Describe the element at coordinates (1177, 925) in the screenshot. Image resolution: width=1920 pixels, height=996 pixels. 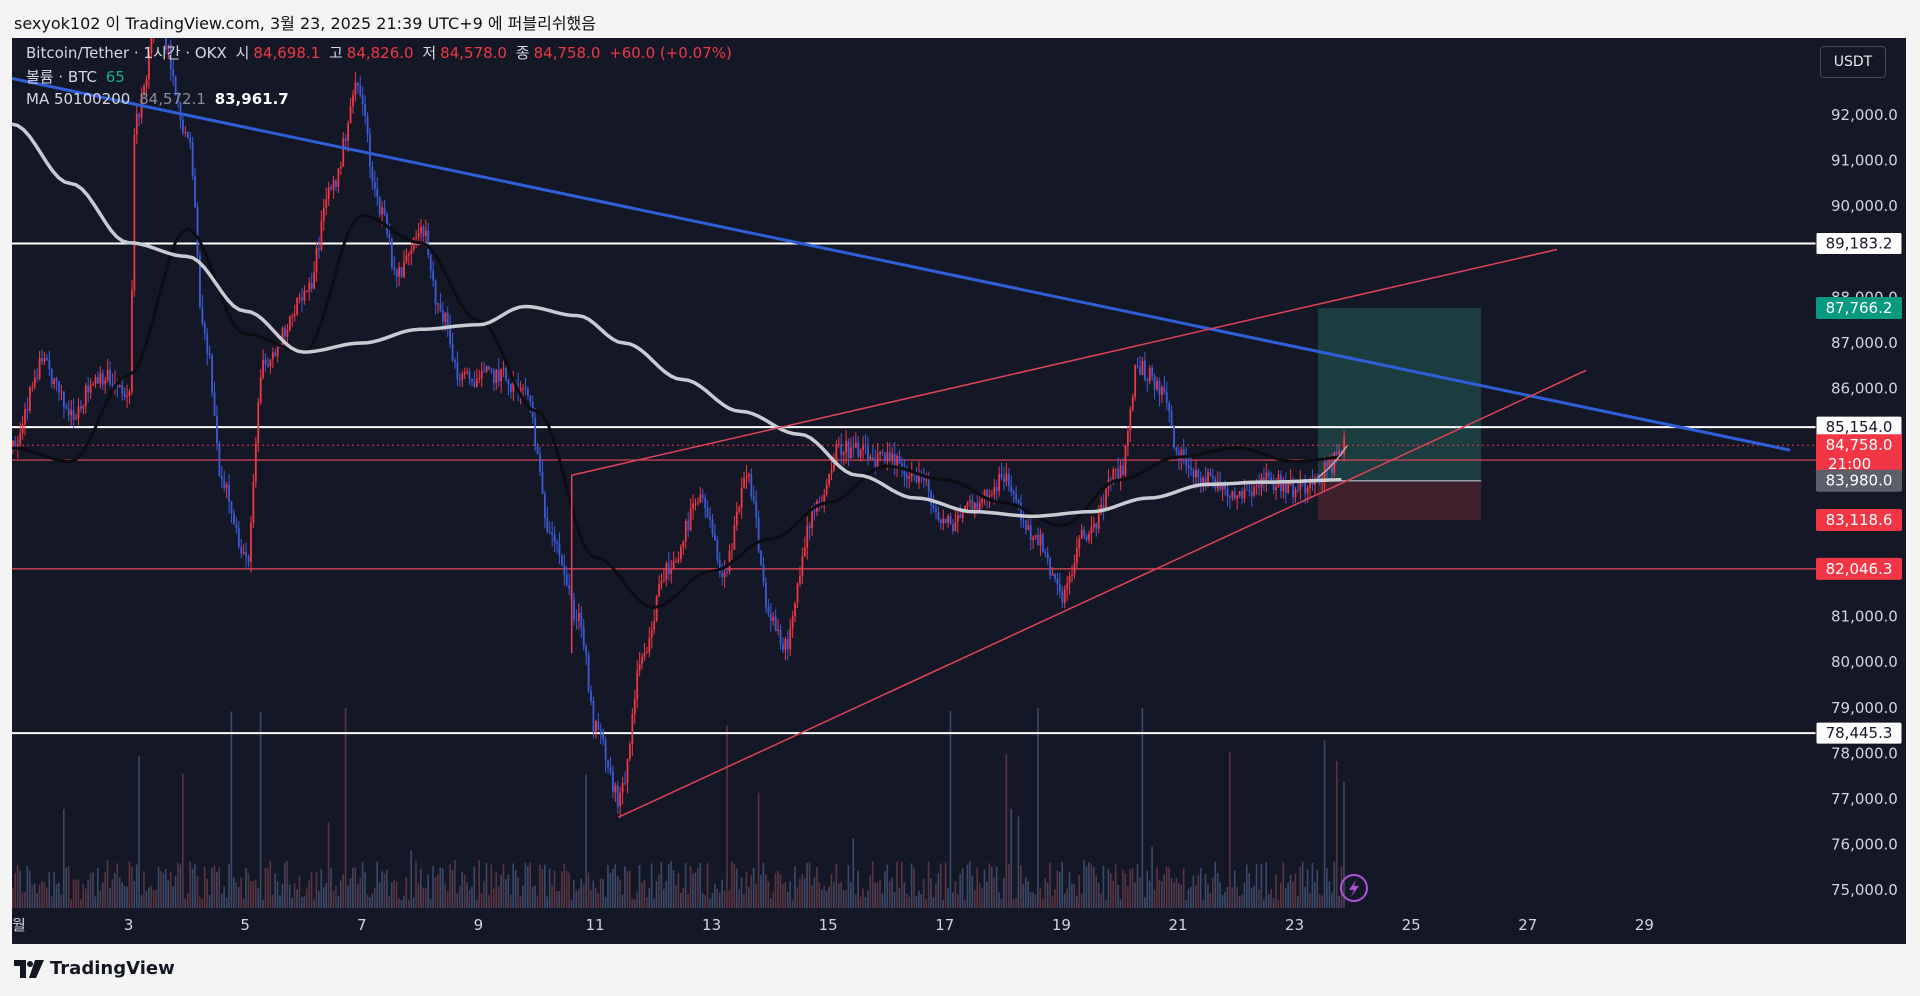
I see `x-tick-label: 21` at that location.